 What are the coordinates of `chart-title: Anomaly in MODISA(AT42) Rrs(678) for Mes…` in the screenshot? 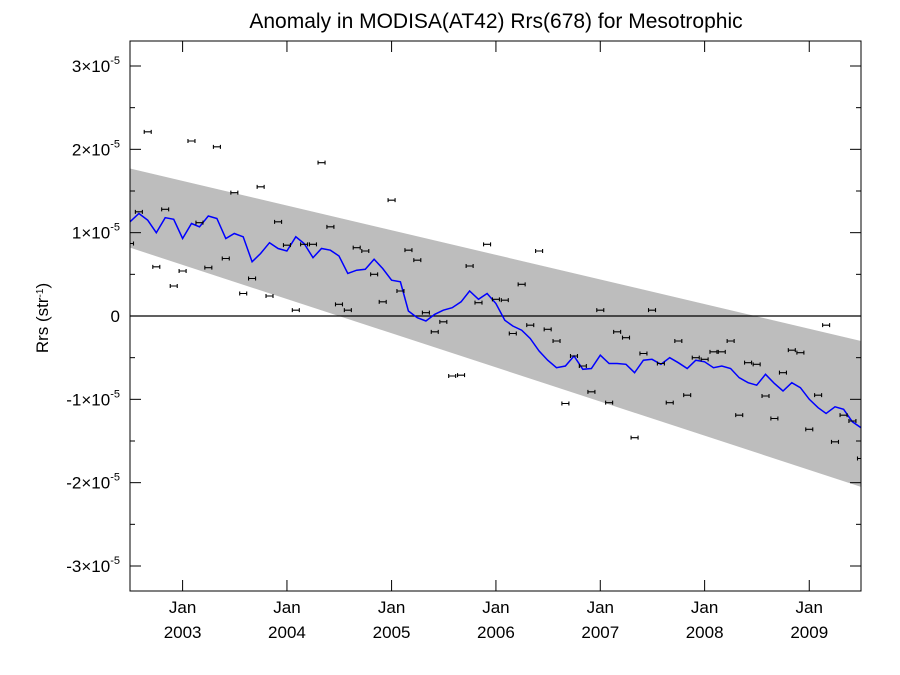 It's located at (495, 21).